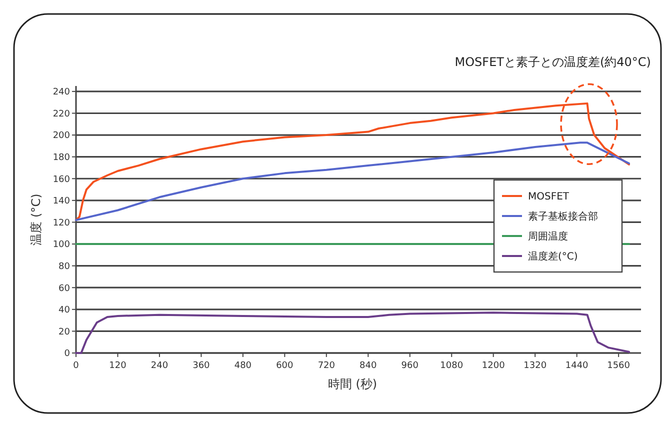 The width and height of the screenshot is (671, 423). What do you see at coordinates (494, 366) in the screenshot?
I see `x-tick-label: 1200` at bounding box center [494, 366].